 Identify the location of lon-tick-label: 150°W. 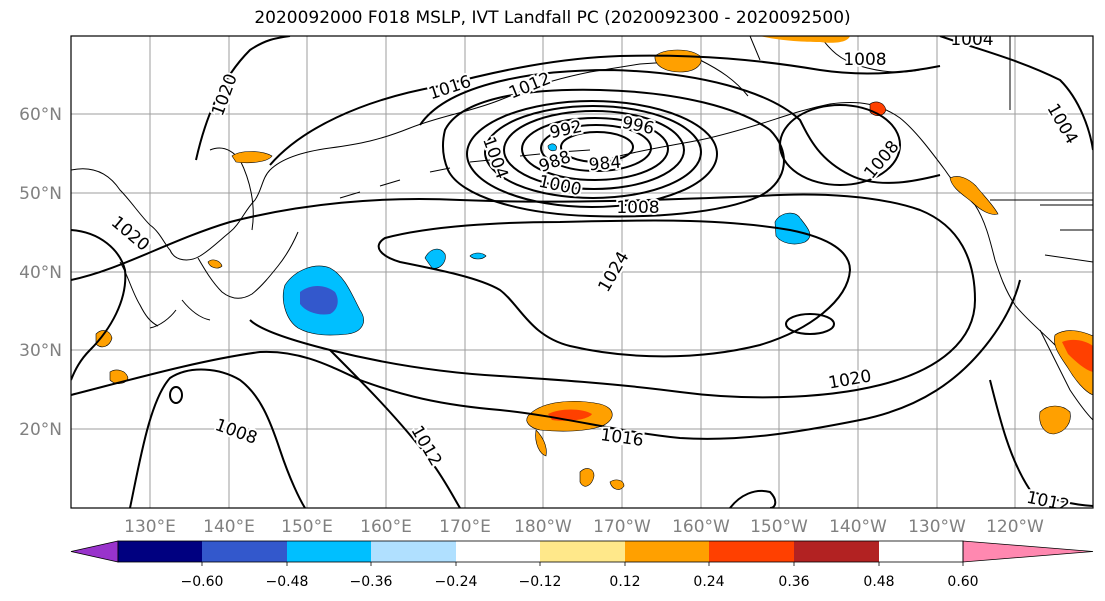
(779, 527).